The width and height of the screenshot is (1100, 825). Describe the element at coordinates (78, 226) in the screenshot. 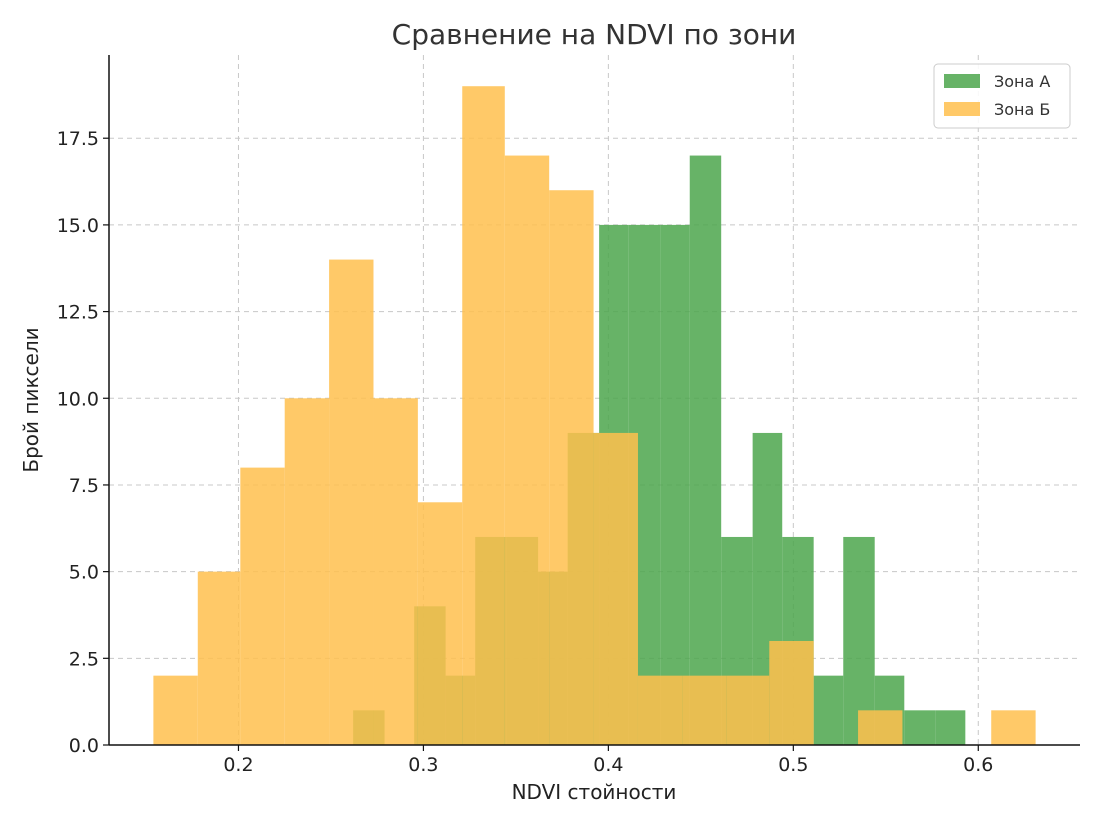

I see `y-tick-label-6: 15.0` at that location.